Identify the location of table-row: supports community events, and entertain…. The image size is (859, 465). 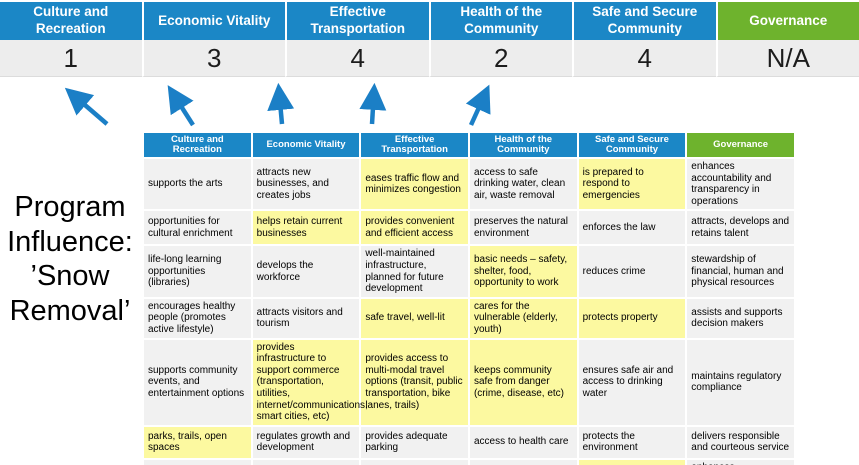
(469, 382).